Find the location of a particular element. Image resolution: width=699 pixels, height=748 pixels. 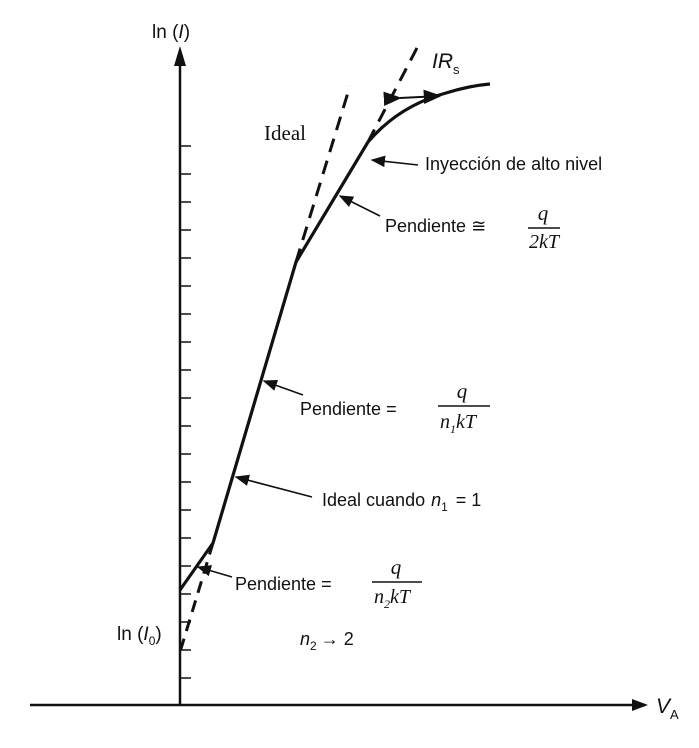

x-axis-arrowhead is located at coordinates (640, 705).